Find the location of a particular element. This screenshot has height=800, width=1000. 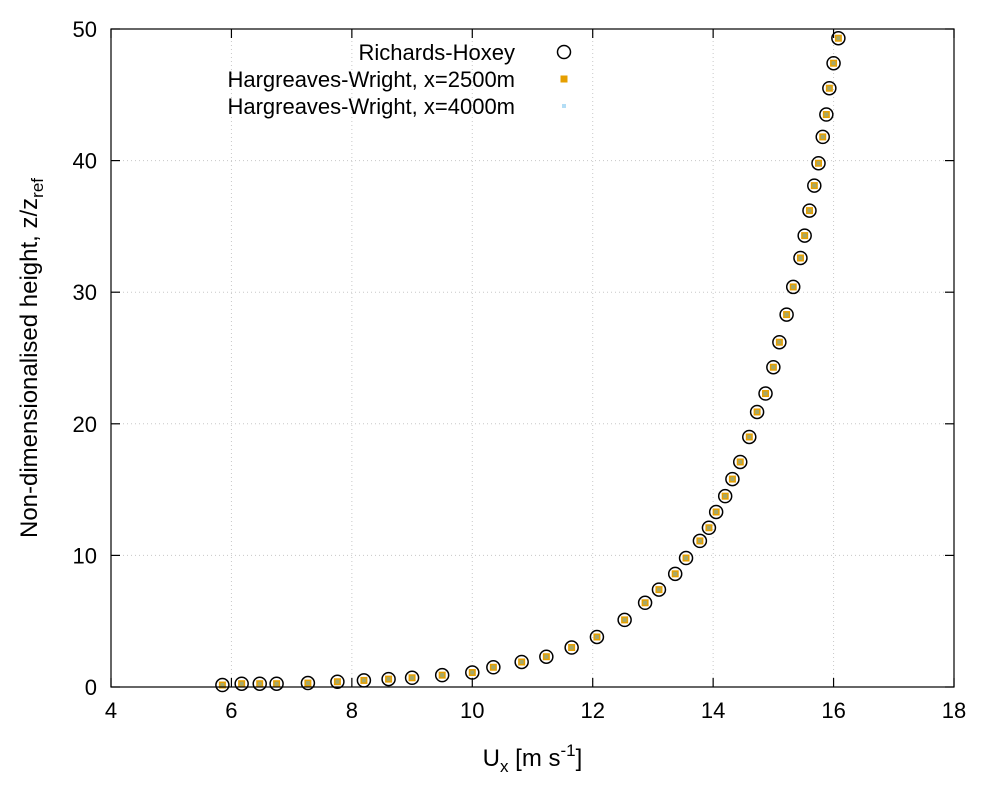

legend-entry: Hargreaves-Wright, x=4000m is located at coordinates (396, 106).